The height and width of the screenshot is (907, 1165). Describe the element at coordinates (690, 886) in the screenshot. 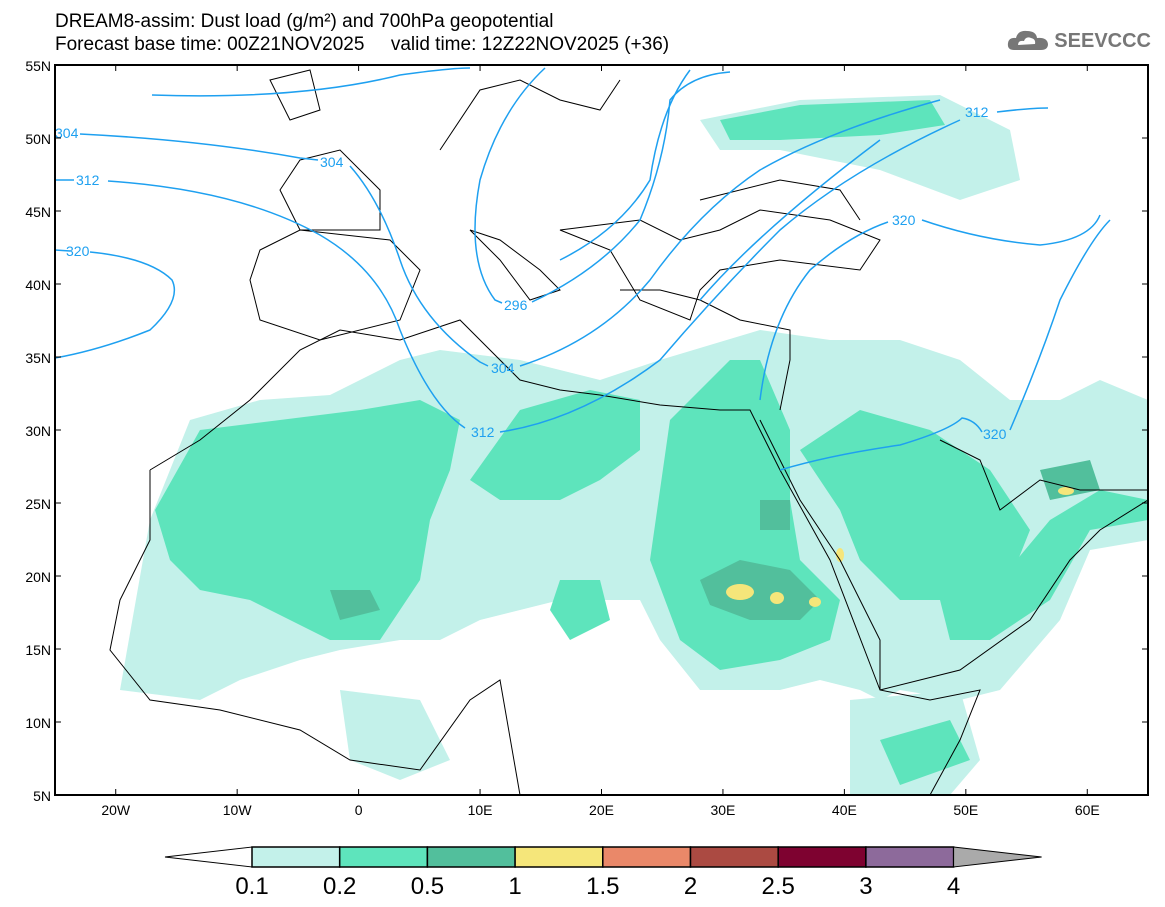

I see `colorbar-tick-label: 2` at that location.